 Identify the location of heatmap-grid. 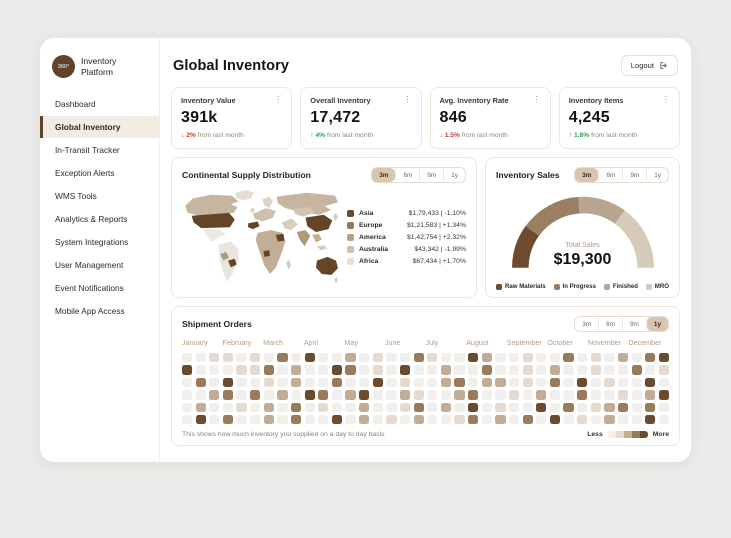
(425, 389).